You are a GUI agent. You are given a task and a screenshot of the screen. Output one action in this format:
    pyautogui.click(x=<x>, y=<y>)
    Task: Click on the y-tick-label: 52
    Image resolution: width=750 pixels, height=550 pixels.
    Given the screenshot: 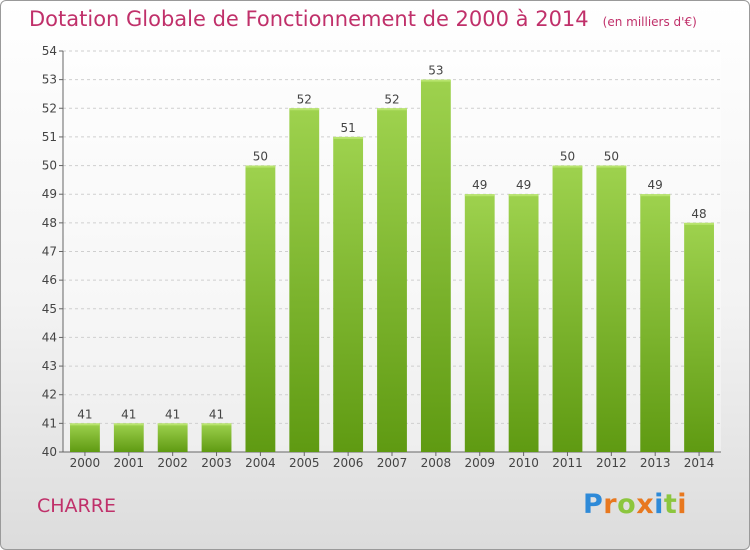 What is the action you would take?
    pyautogui.click(x=49, y=108)
    